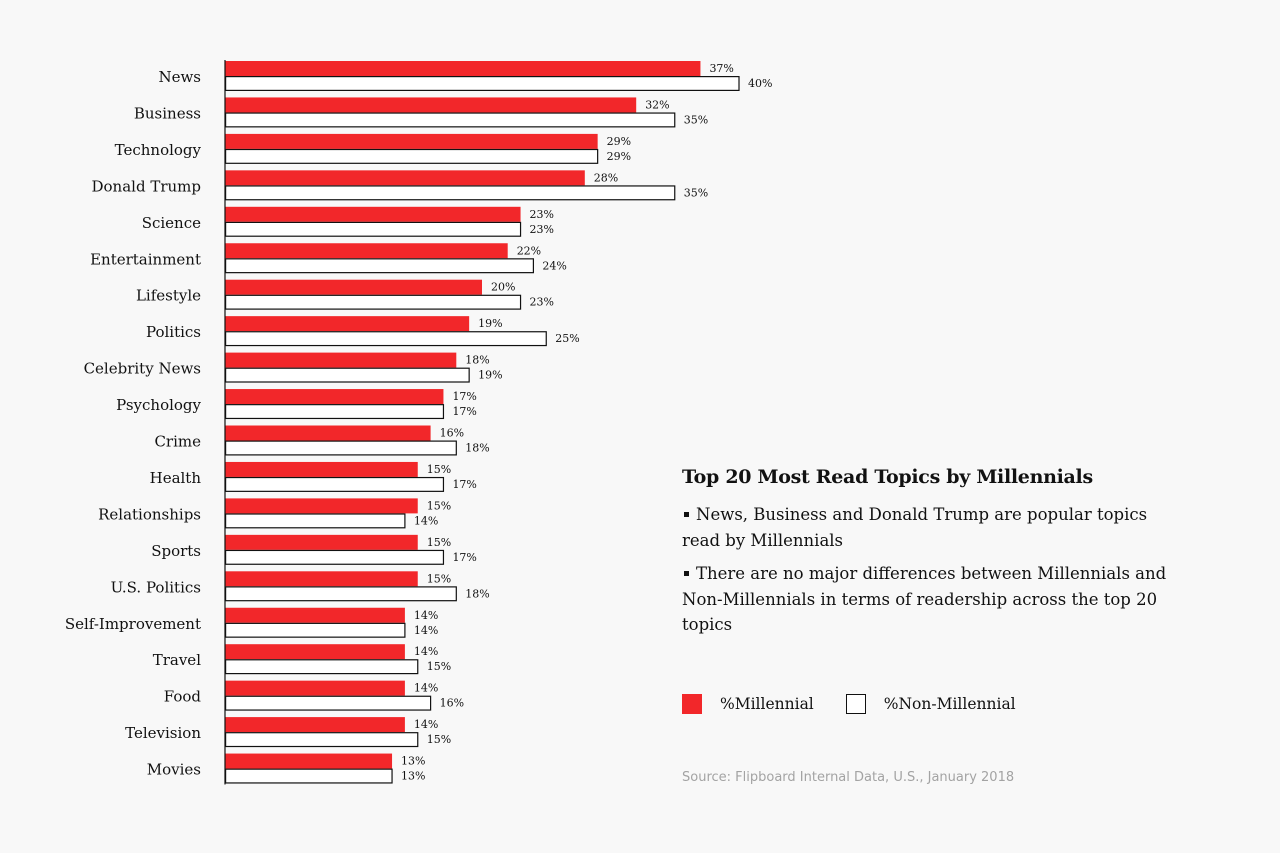  I want to click on value-label-millennial-science: 23%, so click(542, 214).